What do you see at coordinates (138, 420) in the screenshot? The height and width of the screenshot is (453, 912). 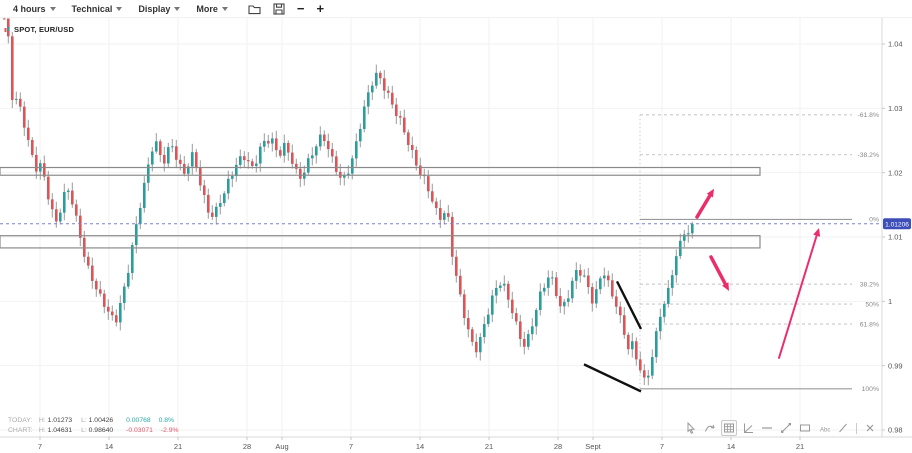 I see `today-change-value: 0.00768` at bounding box center [138, 420].